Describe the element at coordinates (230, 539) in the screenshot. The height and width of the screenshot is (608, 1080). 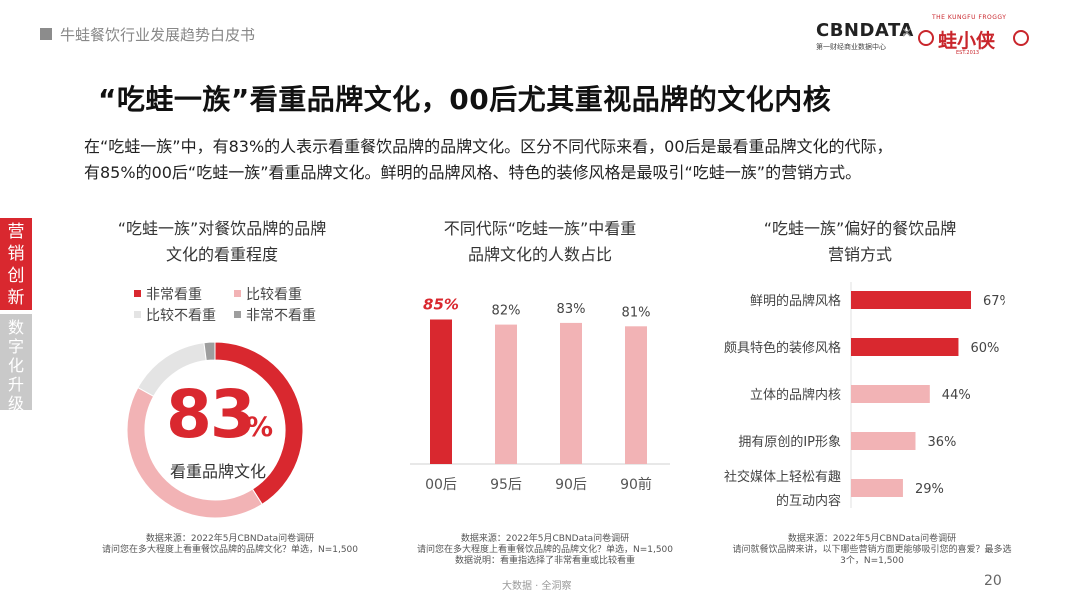
I see `panel1-footnote-line1: 数据来源：2022年5月CBNData问卷调研` at that location.